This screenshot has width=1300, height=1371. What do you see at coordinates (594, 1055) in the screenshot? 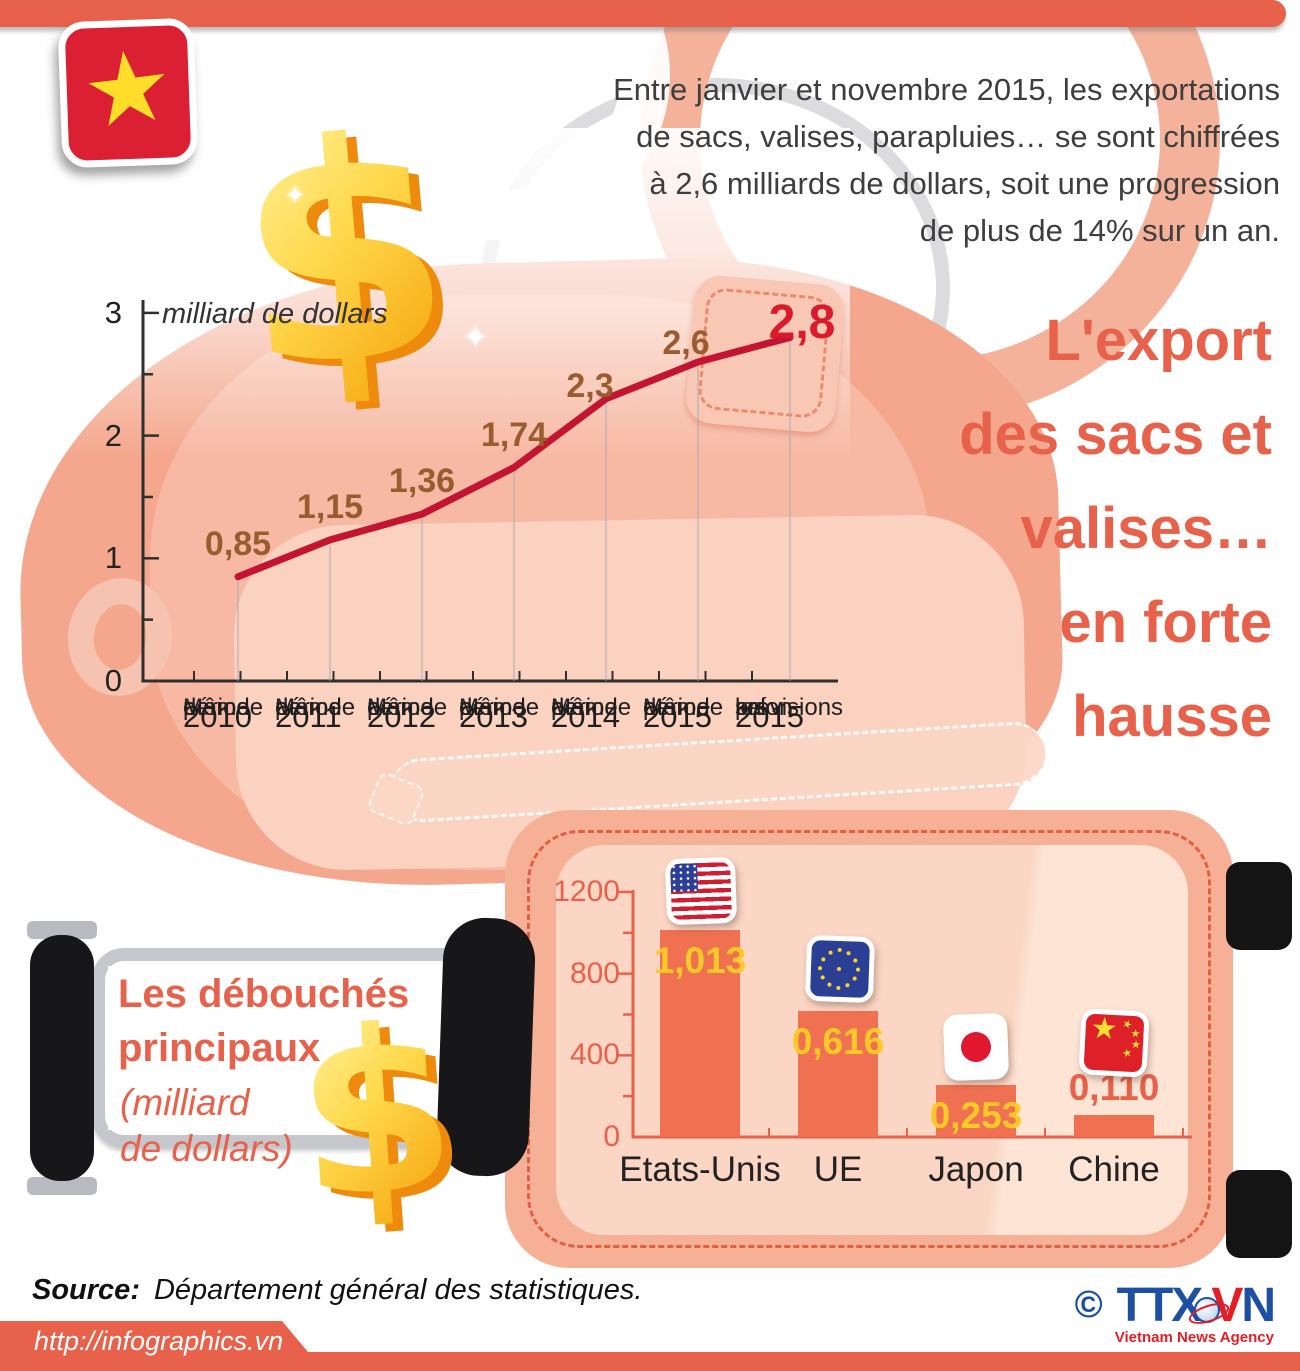
I see `bar-chart-y-tick-label: 400` at bounding box center [594, 1055].